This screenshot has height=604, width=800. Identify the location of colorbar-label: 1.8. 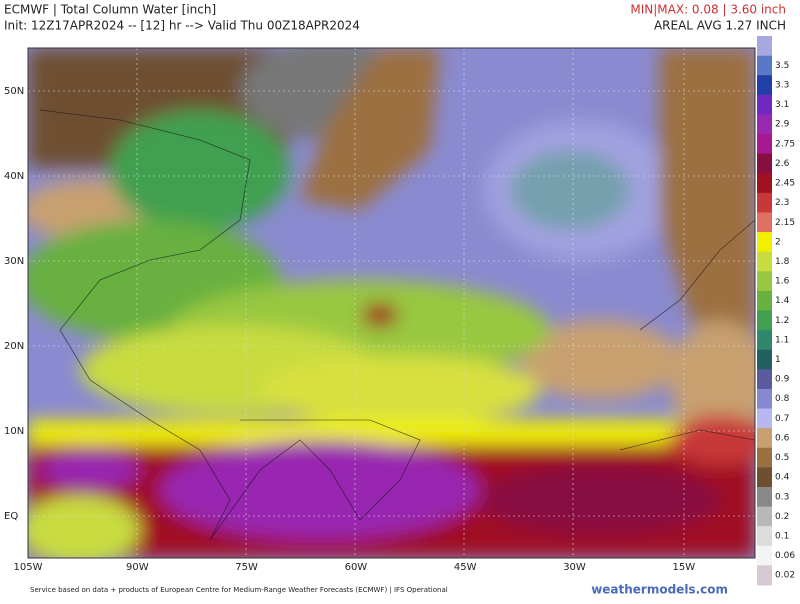
(782, 262).